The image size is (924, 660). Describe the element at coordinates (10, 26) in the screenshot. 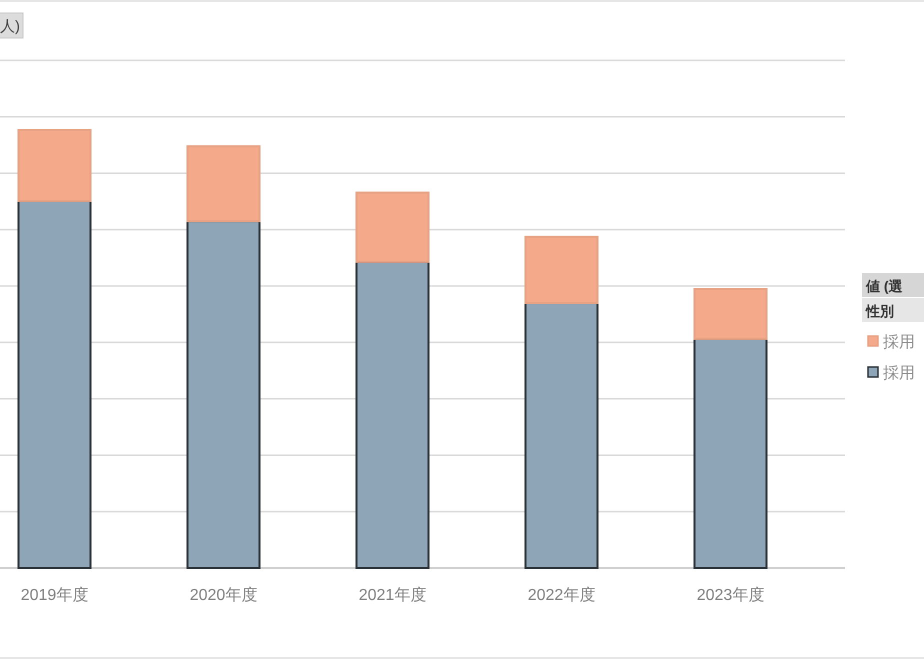

I see `chart-title: 人)` at that location.